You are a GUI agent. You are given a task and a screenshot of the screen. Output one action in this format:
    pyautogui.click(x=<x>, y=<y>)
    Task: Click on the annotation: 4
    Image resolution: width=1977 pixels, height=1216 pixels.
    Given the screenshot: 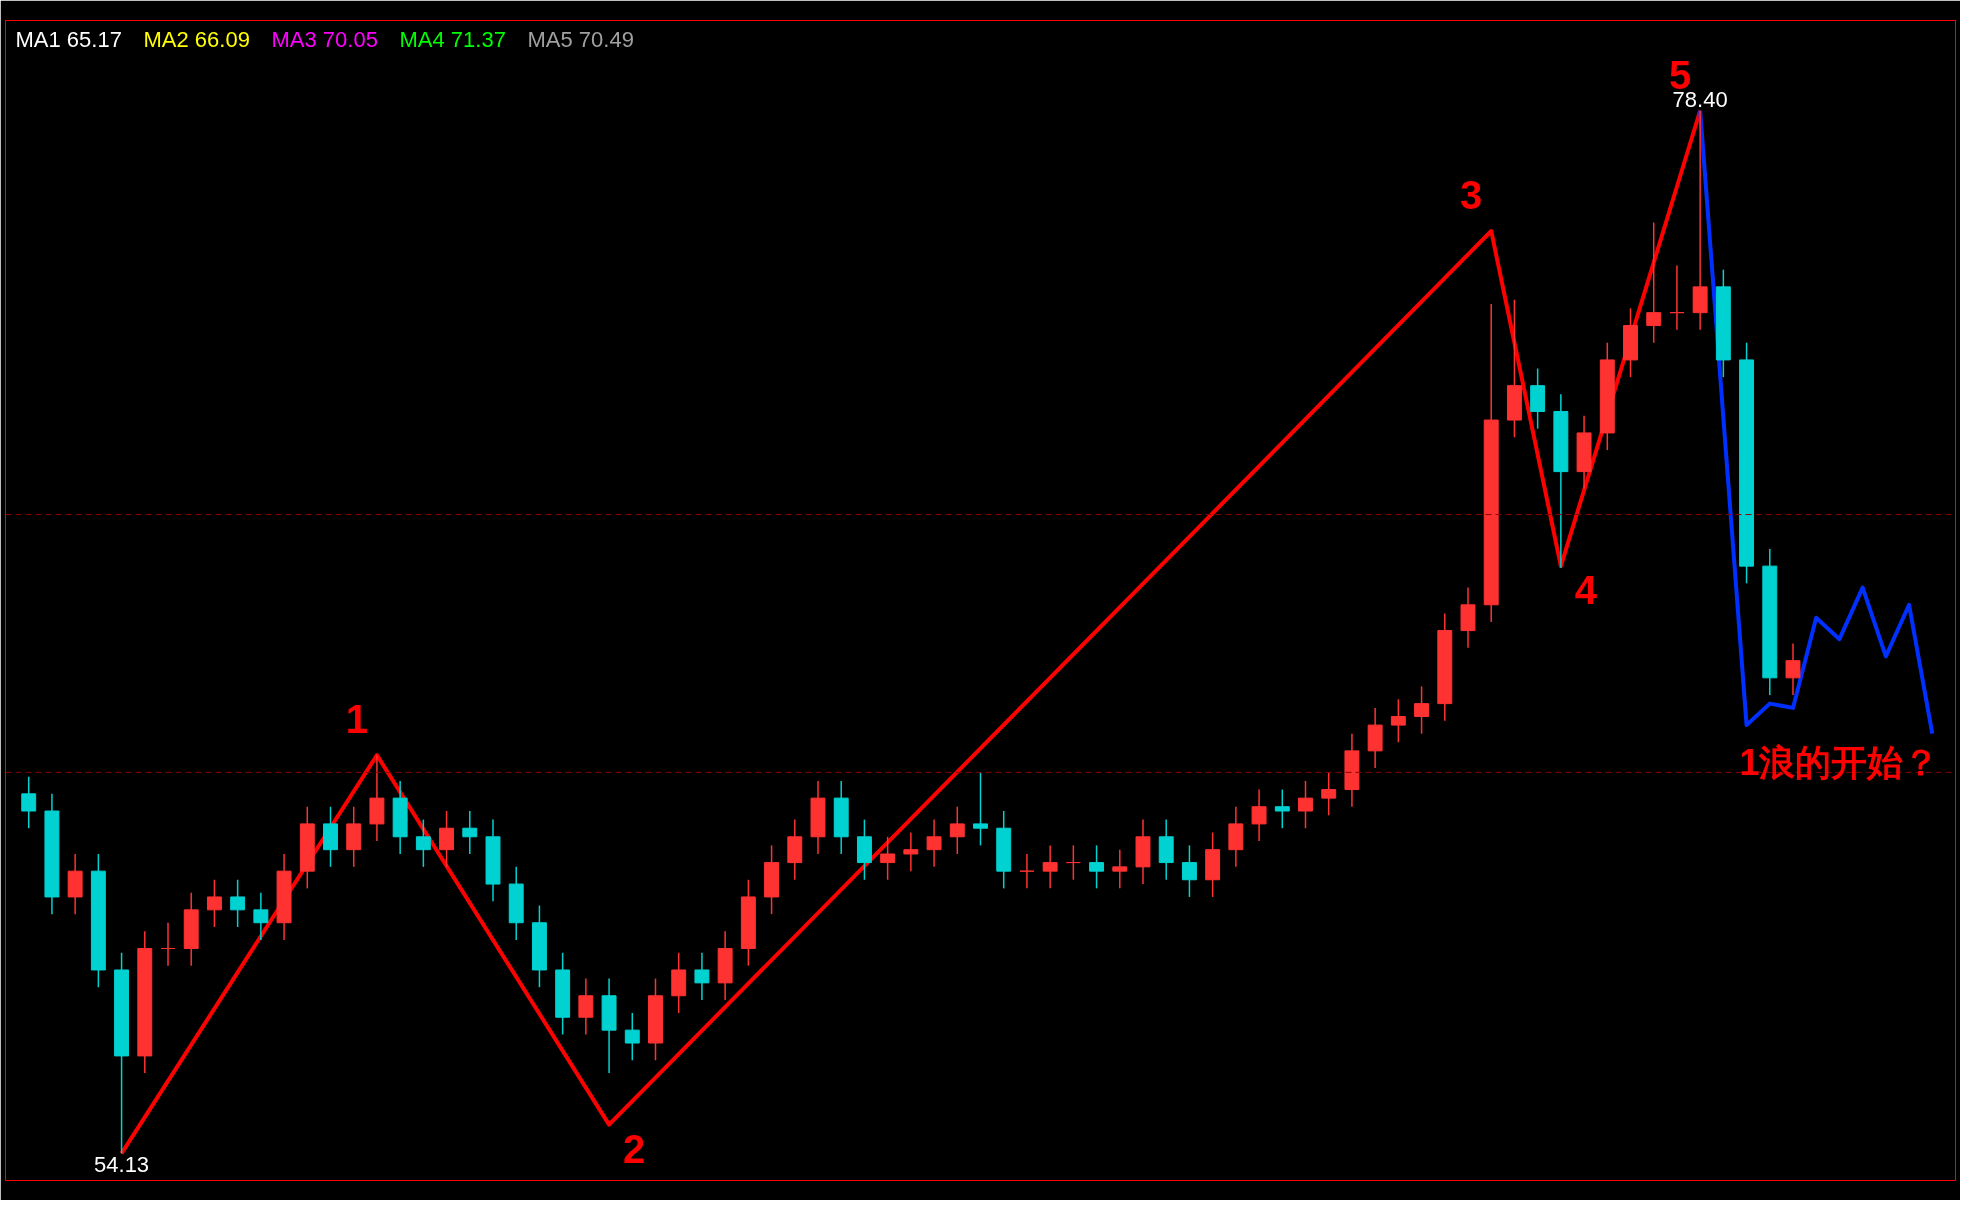 What is the action you would take?
    pyautogui.click(x=1586, y=590)
    